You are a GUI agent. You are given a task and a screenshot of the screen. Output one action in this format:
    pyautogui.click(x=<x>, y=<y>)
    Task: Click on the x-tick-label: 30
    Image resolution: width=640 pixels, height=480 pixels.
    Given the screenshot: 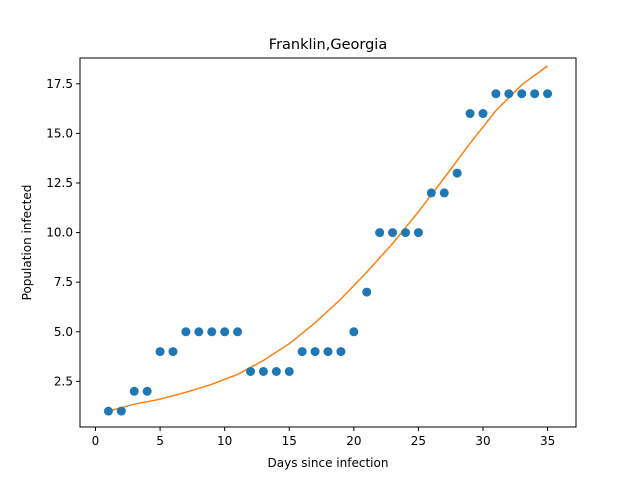 What is the action you would take?
    pyautogui.click(x=482, y=441)
    